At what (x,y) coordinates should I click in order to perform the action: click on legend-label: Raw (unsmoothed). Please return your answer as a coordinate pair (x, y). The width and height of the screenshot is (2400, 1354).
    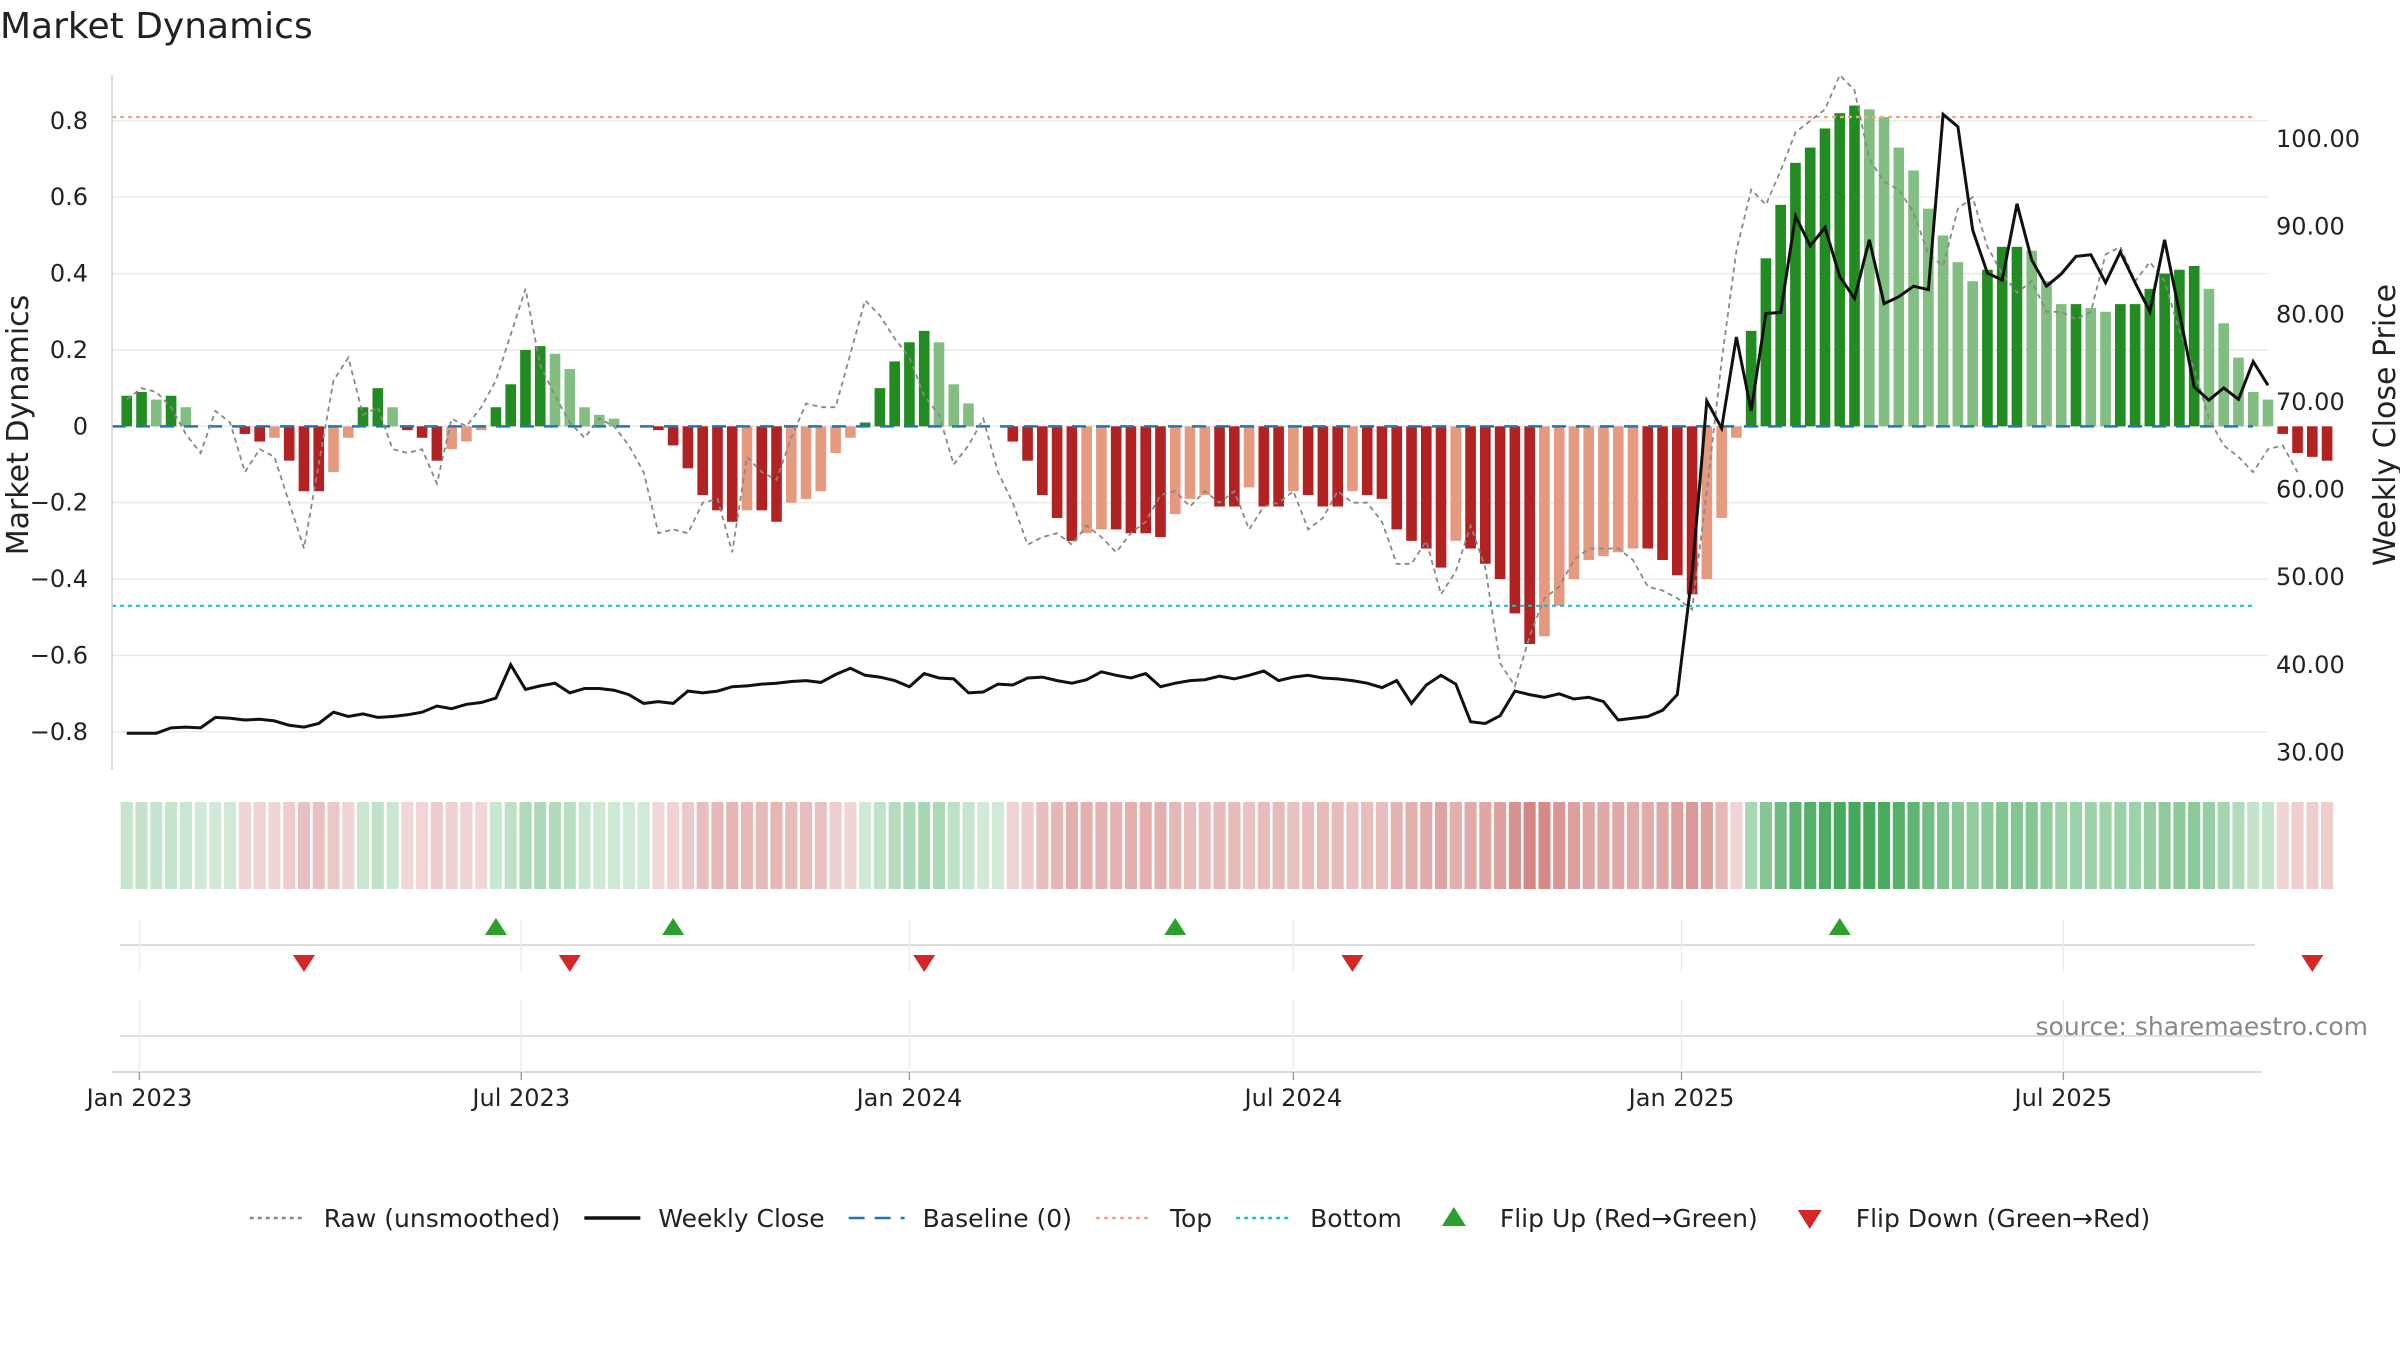
    Looking at the image, I should click on (442, 1218).